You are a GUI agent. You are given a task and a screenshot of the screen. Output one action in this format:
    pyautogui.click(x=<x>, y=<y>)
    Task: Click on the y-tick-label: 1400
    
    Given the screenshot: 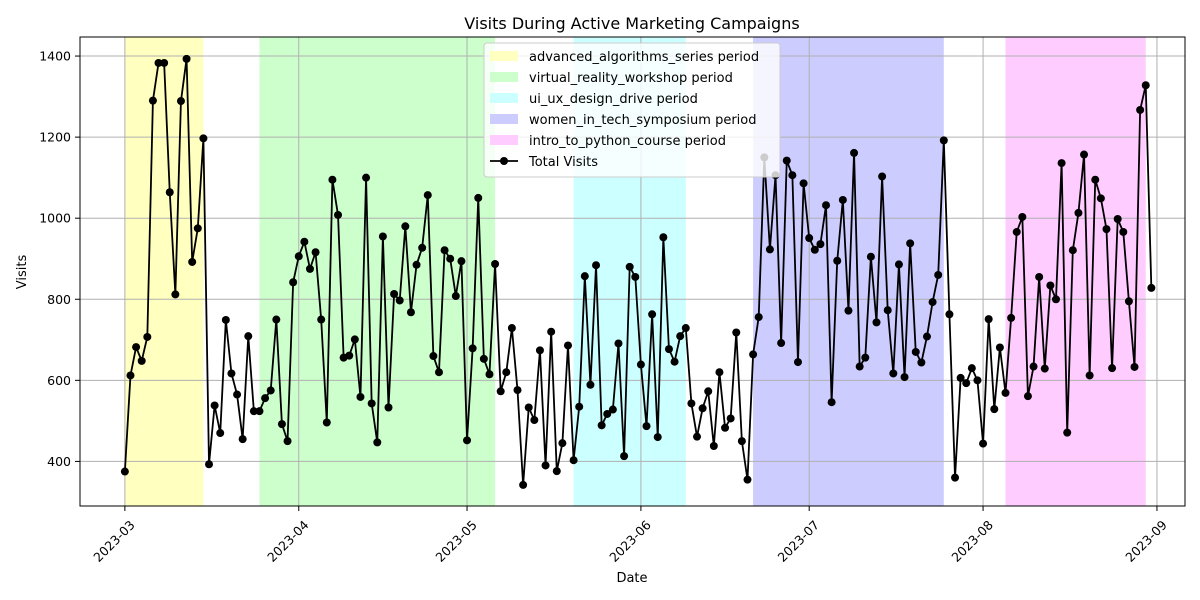 What is the action you would take?
    pyautogui.click(x=55, y=56)
    